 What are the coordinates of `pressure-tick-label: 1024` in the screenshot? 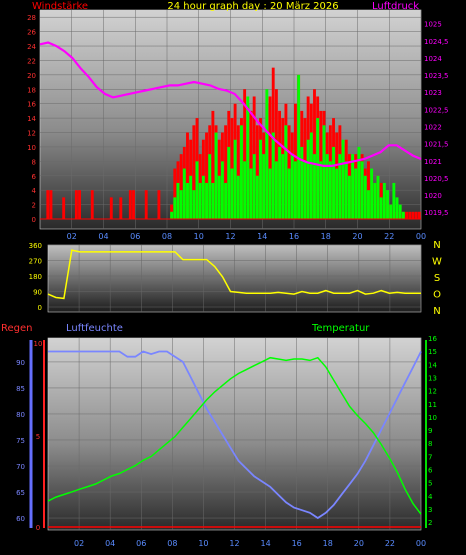 It's located at (433, 59).